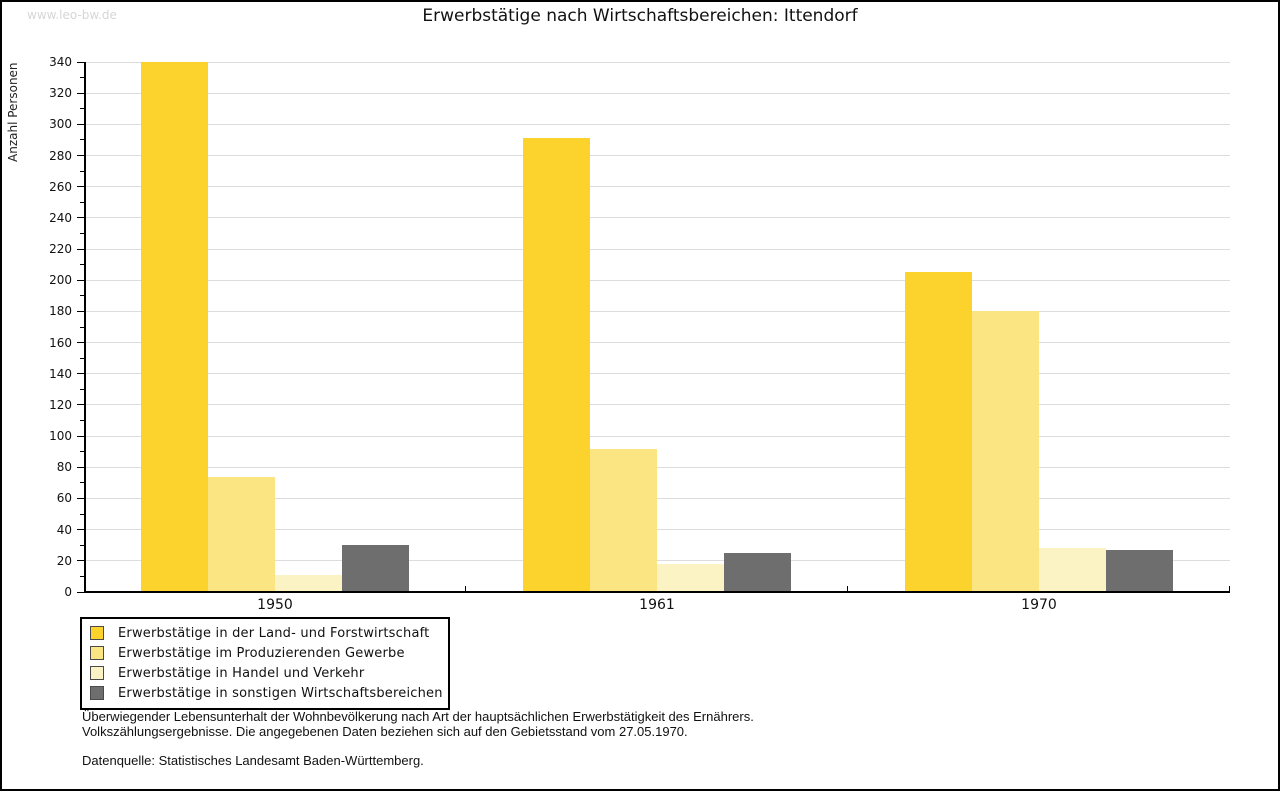 The width and height of the screenshot is (1280, 791). Describe the element at coordinates (690, 577) in the screenshot. I see `bar-1961-series3` at that location.